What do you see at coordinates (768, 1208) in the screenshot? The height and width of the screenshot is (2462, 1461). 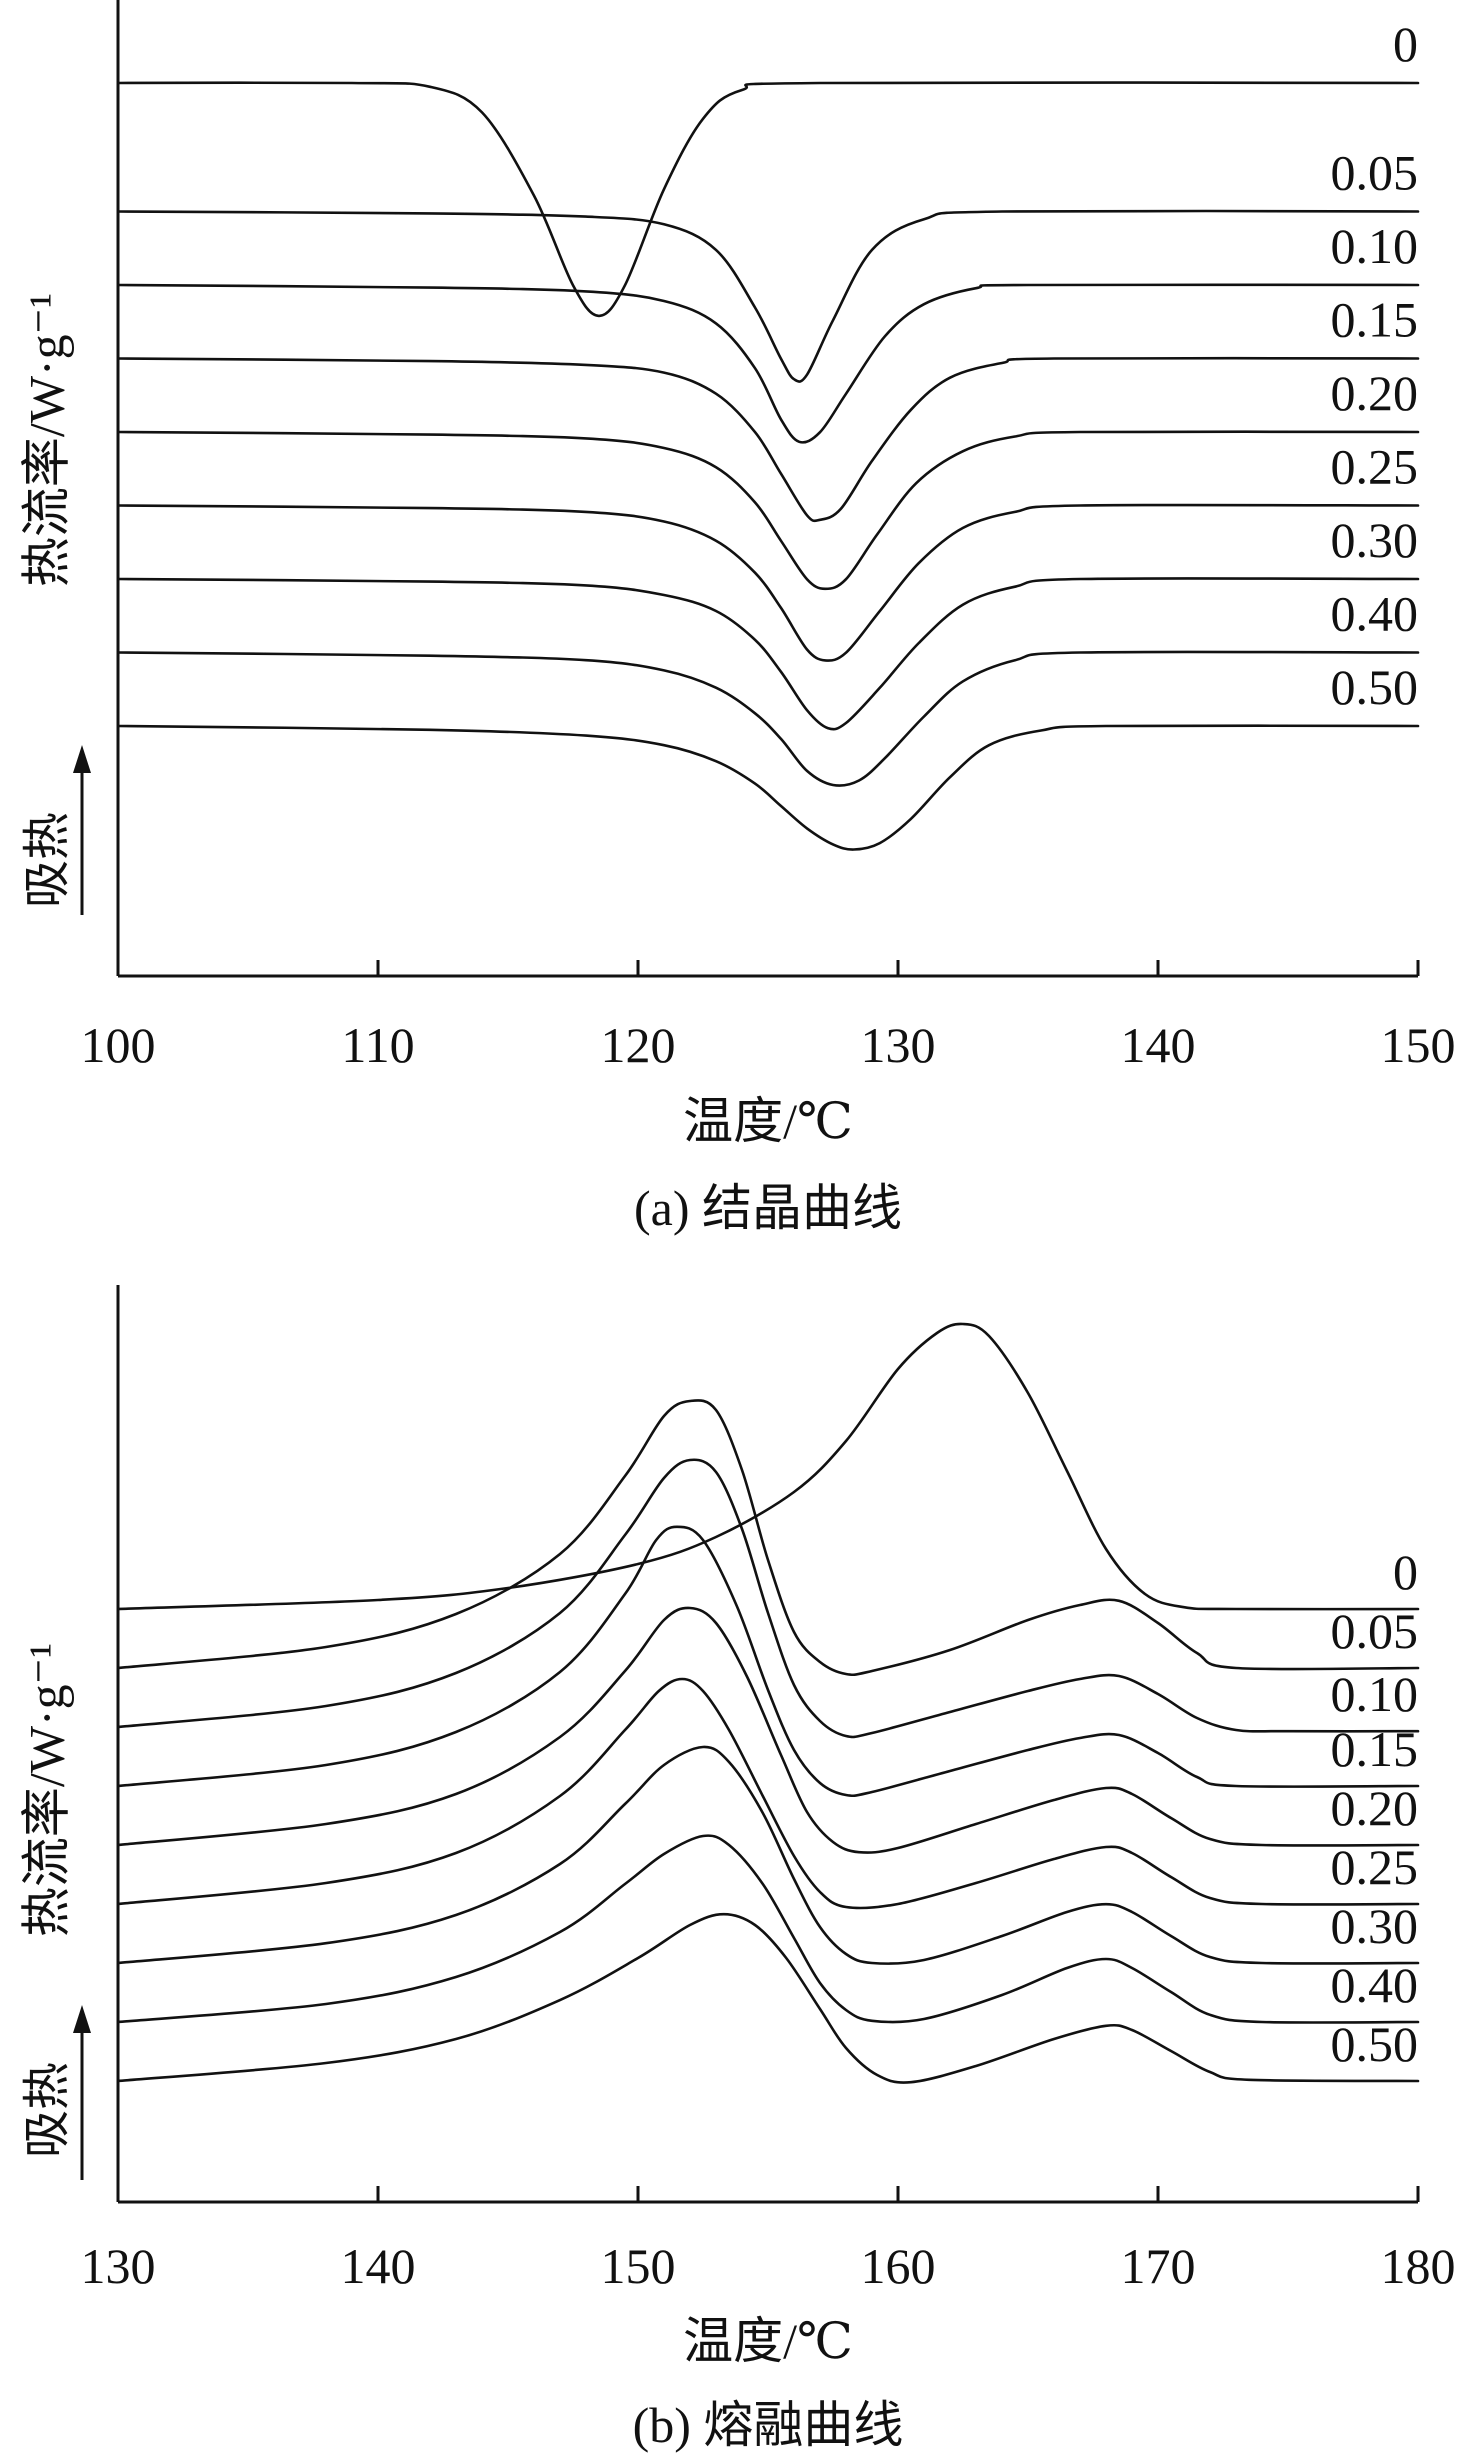 I see `panel-caption: (a) 结晶曲线` at bounding box center [768, 1208].